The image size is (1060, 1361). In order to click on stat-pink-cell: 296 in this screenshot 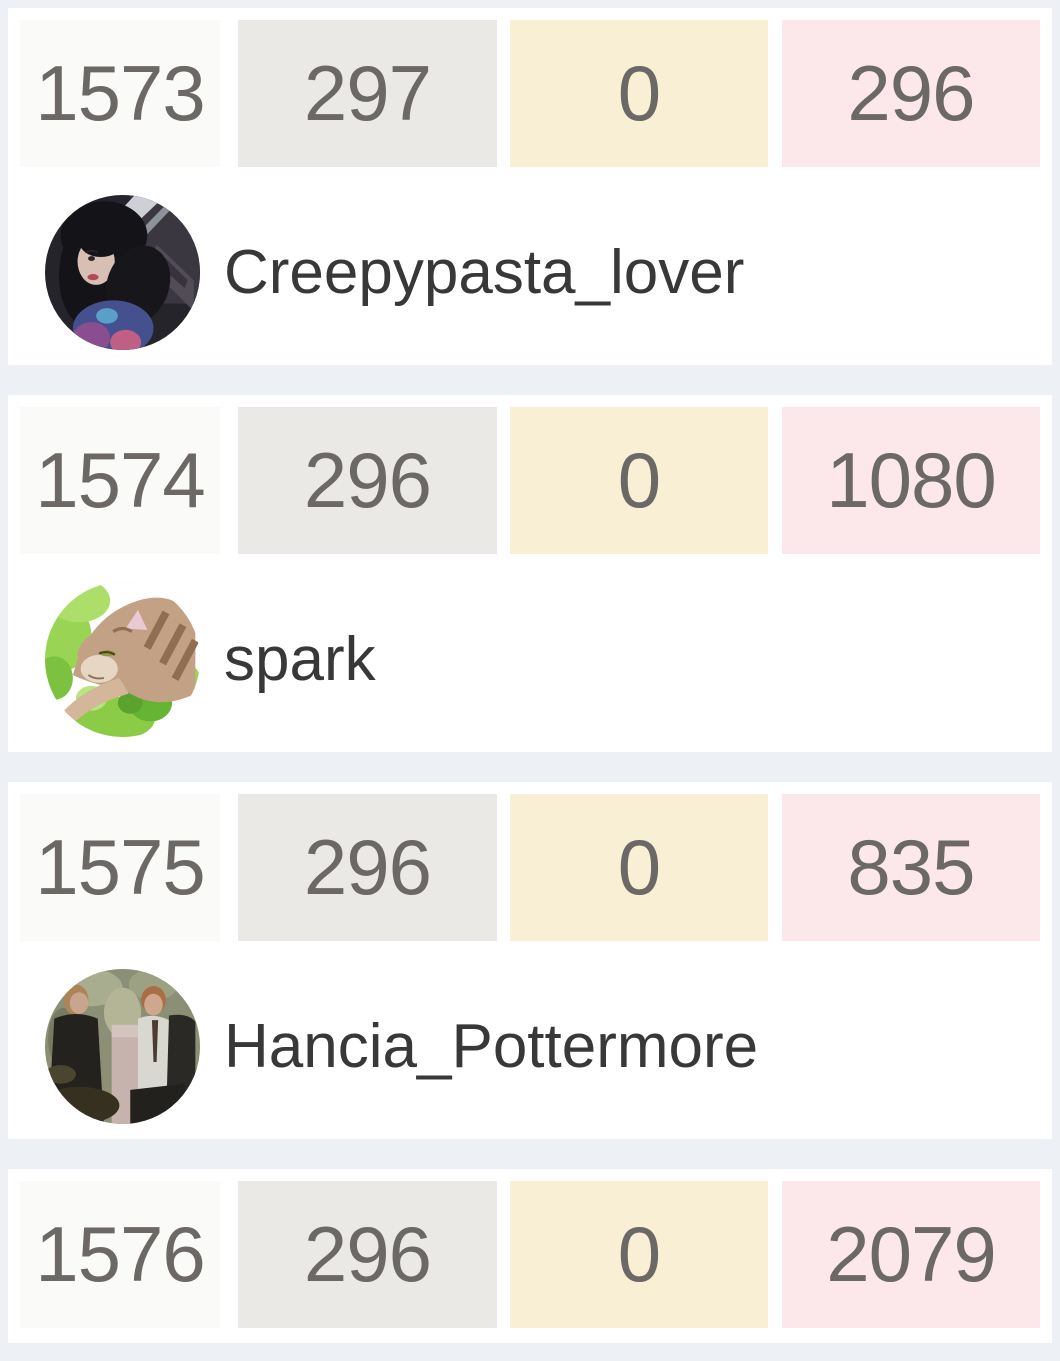, I will do `click(911, 93)`.